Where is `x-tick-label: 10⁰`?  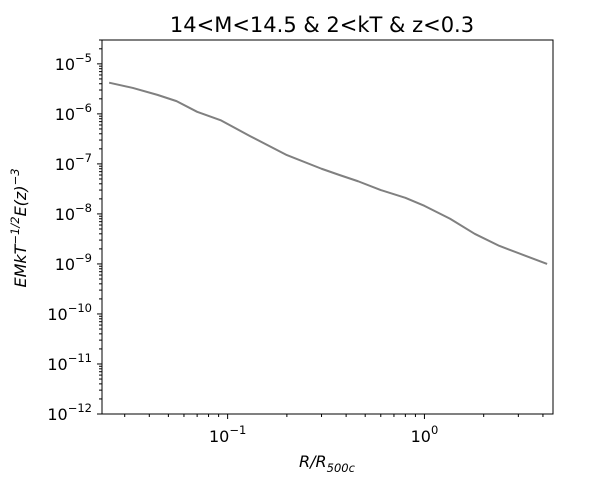
x-tick-label: 10⁰ is located at coordinates (425, 434).